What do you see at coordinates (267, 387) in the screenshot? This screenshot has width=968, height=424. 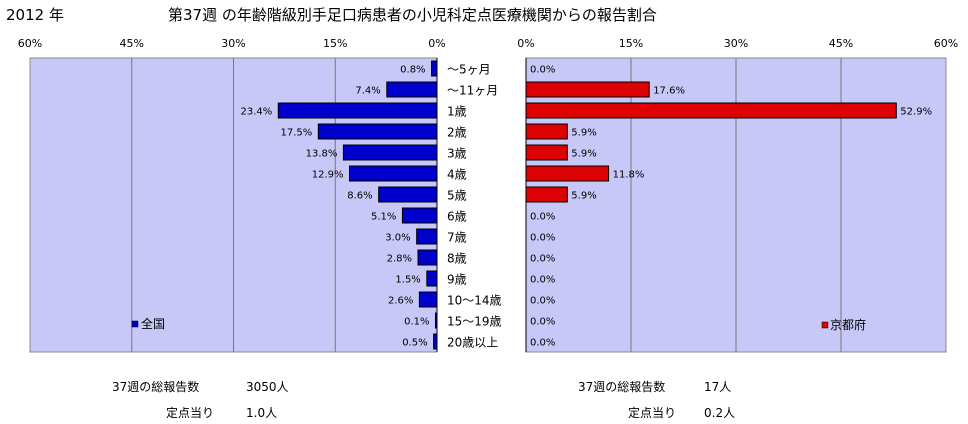 I see `left-total-value: 3050人` at bounding box center [267, 387].